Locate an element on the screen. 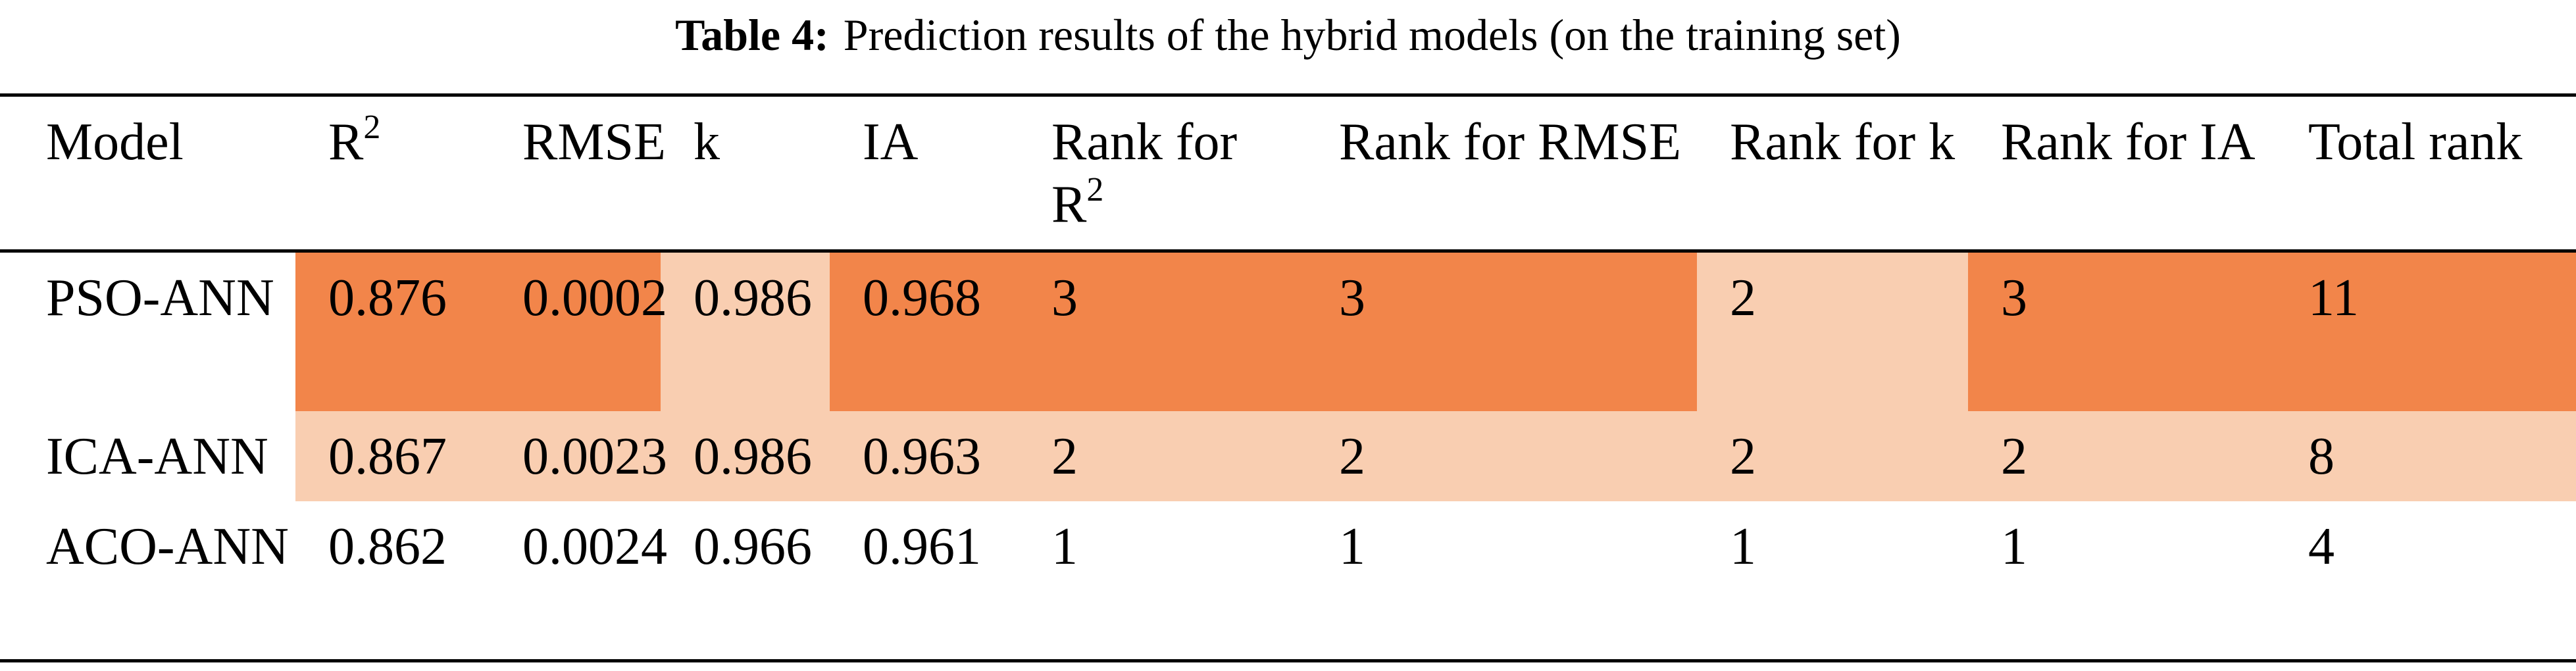 Image resolution: width=2576 pixels, height=671 pixels. column-header: Model is located at coordinates (147, 173).